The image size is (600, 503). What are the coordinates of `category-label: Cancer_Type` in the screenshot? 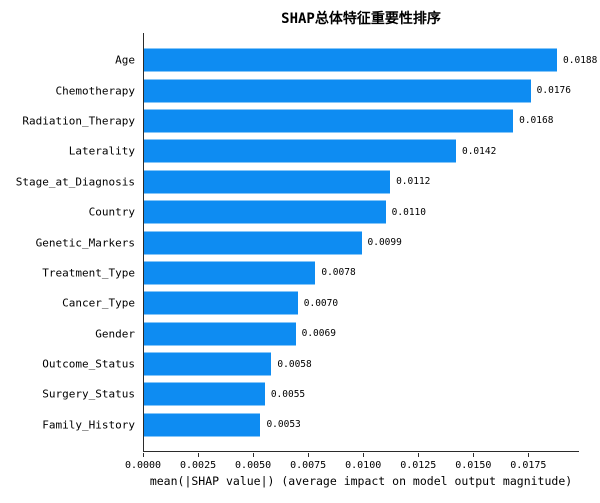 It's located at (98, 303).